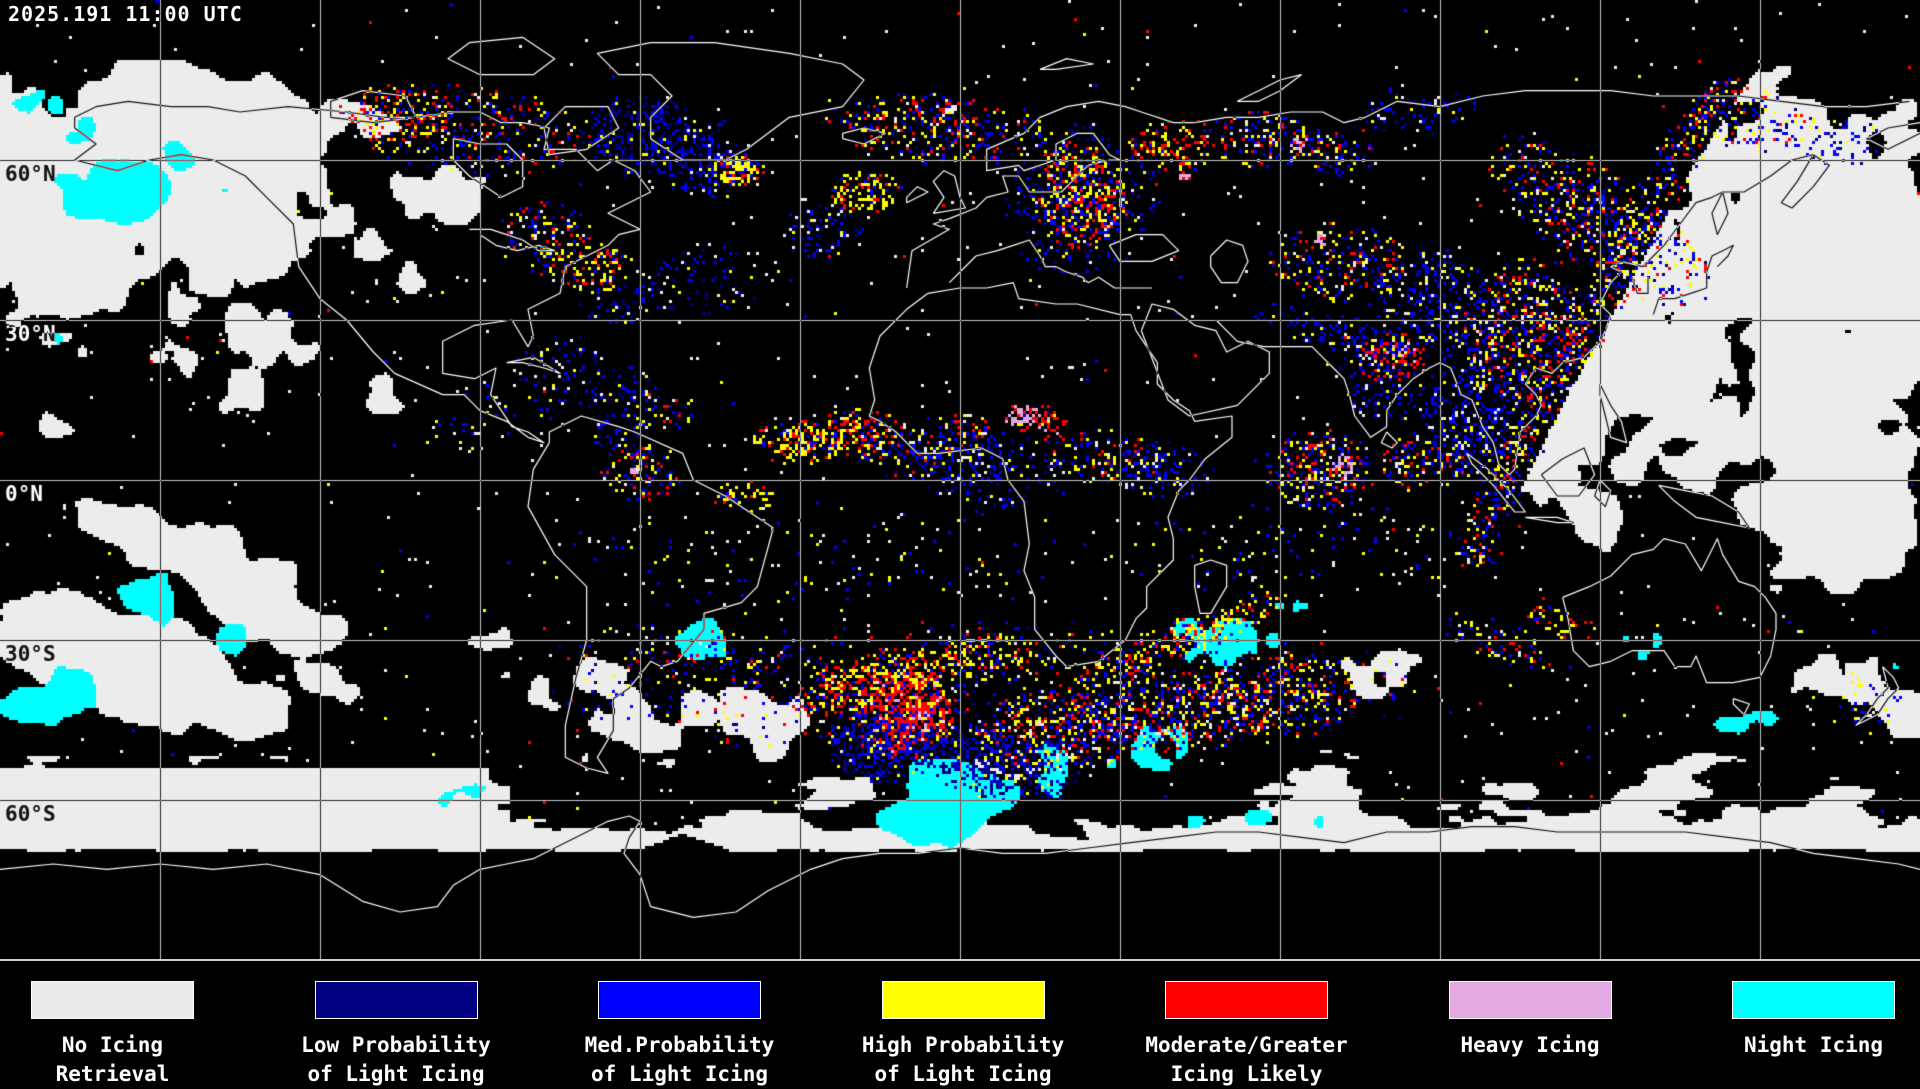 The height and width of the screenshot is (1089, 1920). Describe the element at coordinates (1246, 1000) in the screenshot. I see `legend-swatch-moderate-greater` at that location.